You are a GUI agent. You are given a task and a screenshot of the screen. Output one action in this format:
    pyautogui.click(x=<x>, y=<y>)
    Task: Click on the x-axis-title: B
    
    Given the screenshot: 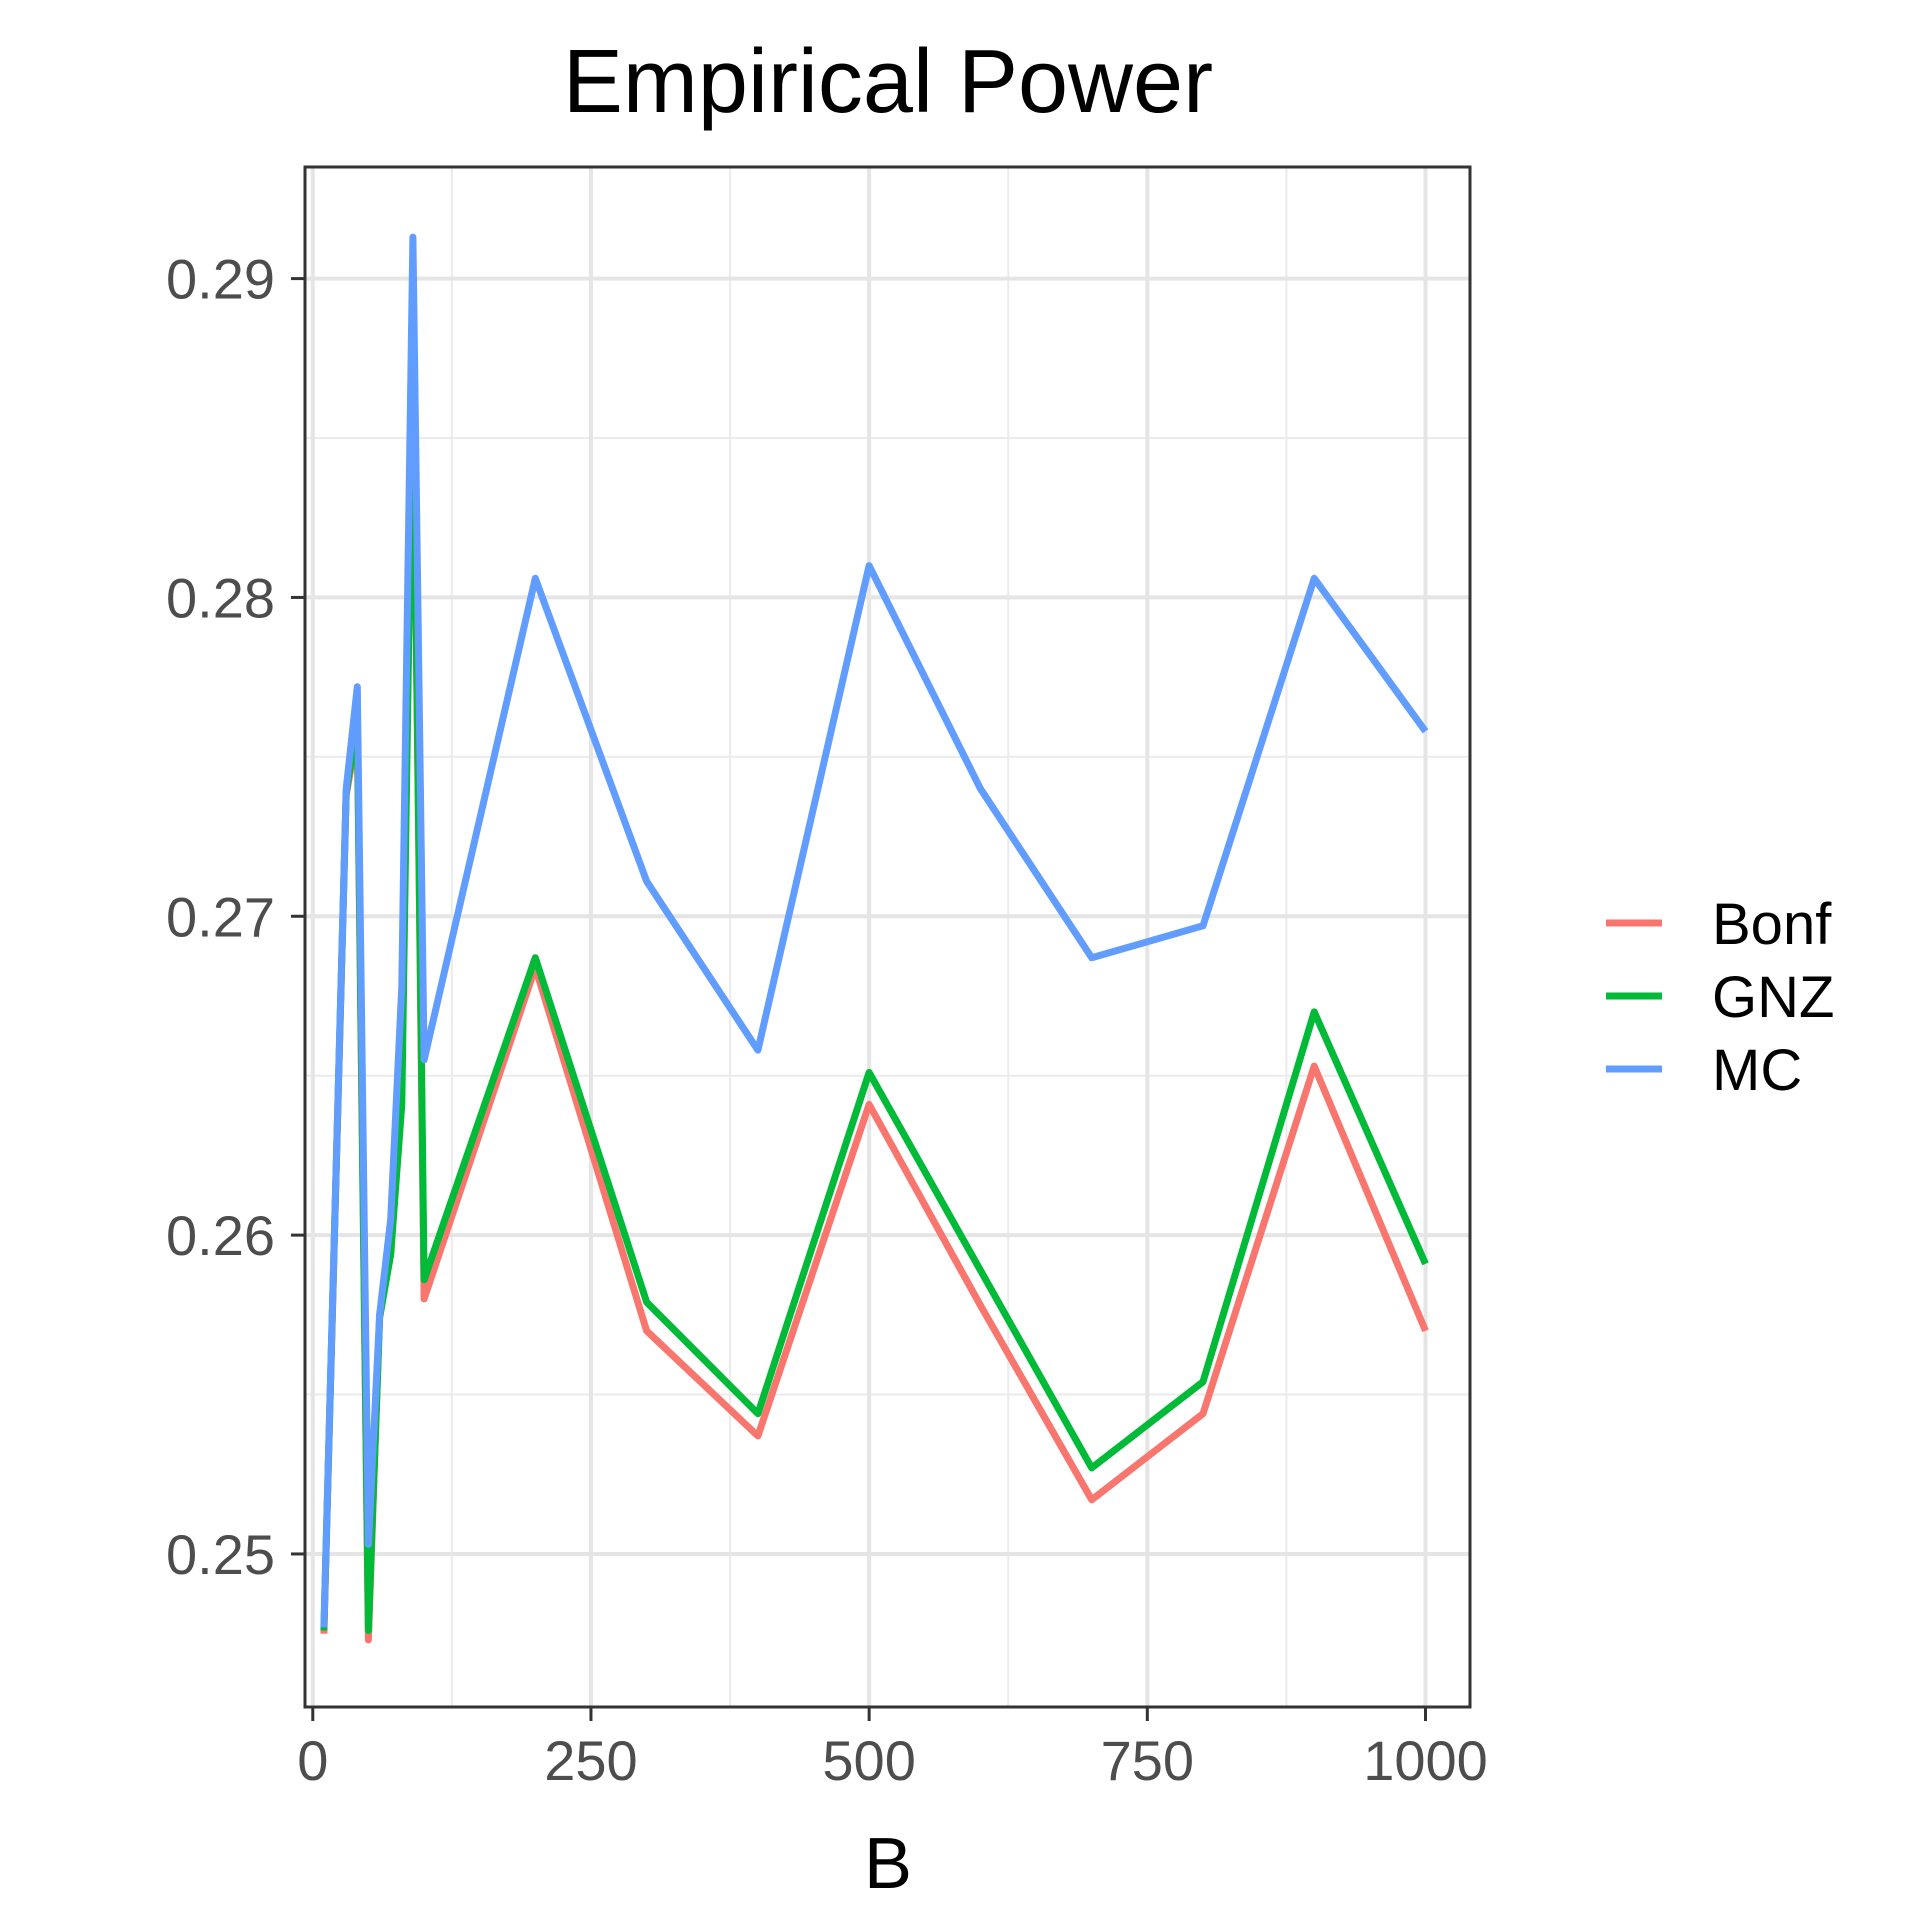 What is the action you would take?
    pyautogui.click(x=888, y=1864)
    